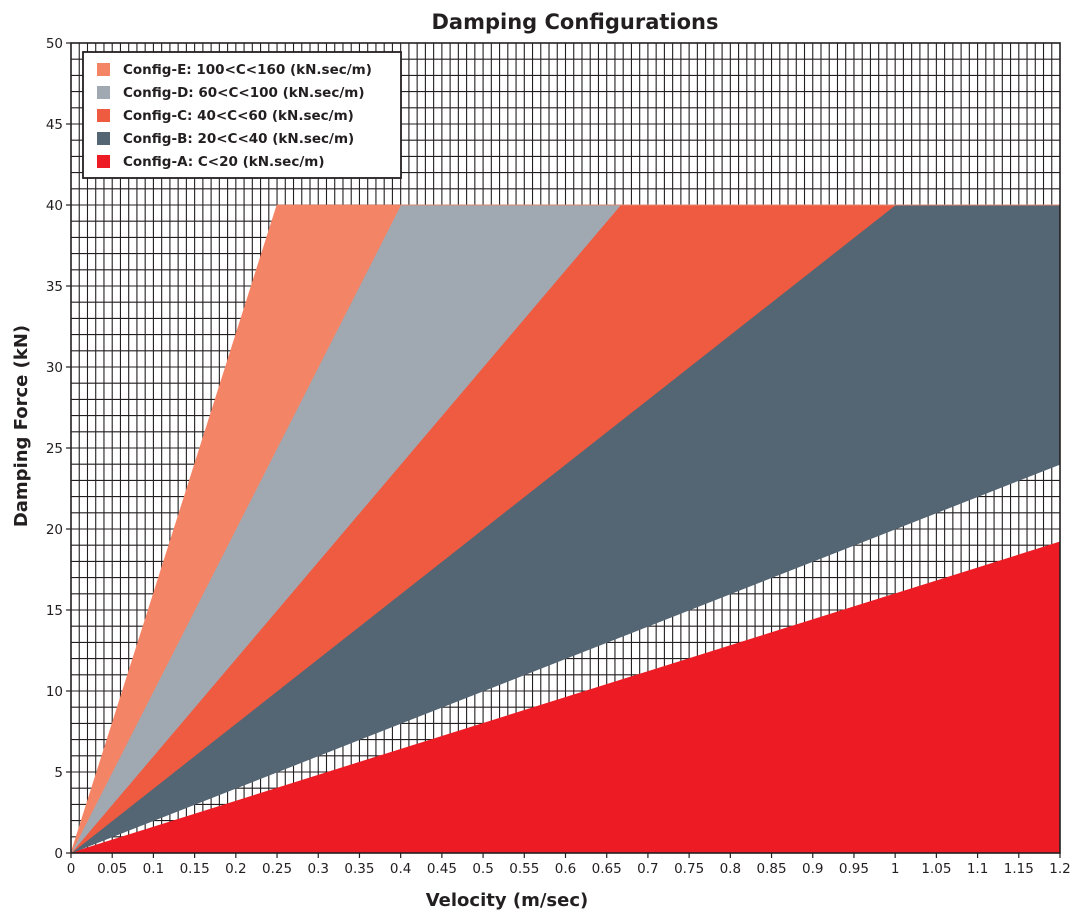 The height and width of the screenshot is (911, 1077). I want to click on legend-label: Config-B: 20<C<40 (kN.sec/m), so click(238, 139).